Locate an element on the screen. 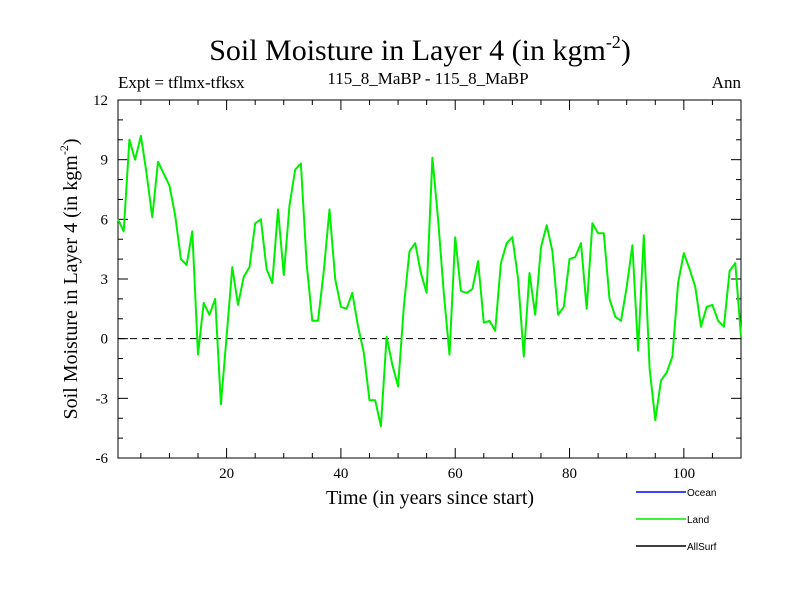 The image size is (800, 600). y-axis-label: Soil Moisture in Layer 4 (in kgm-2) is located at coordinates (69, 278).